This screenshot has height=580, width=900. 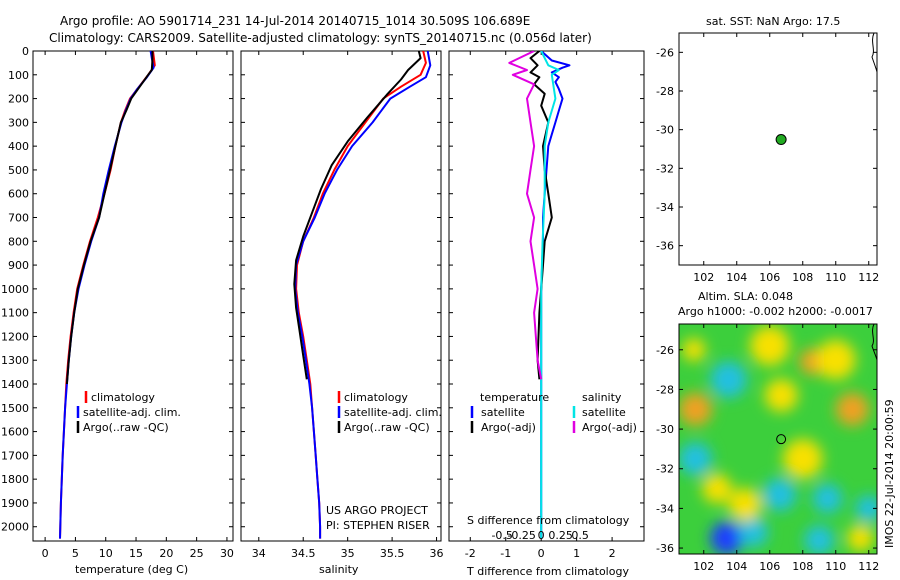 What do you see at coordinates (197, 553) in the screenshot?
I see `x-tick-label: 25` at bounding box center [197, 553].